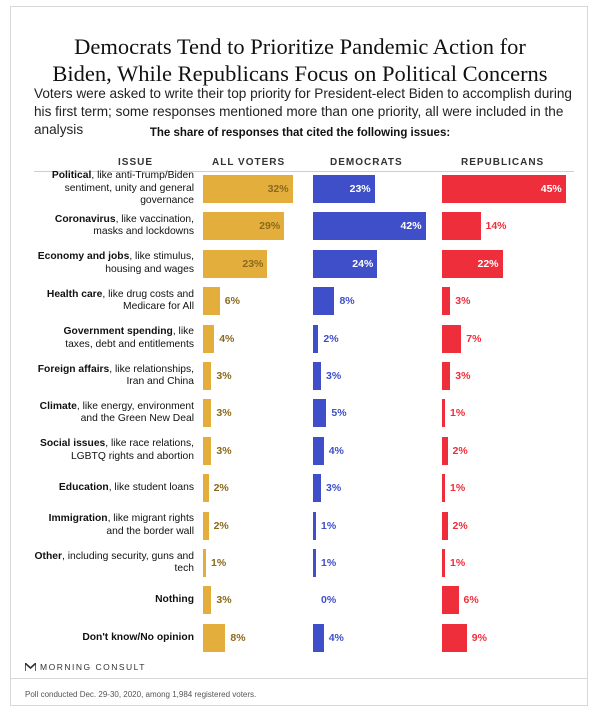 The width and height of the screenshot is (600, 716). Describe the element at coordinates (174, 600) in the screenshot. I see `issue-name: Nothing` at that location.